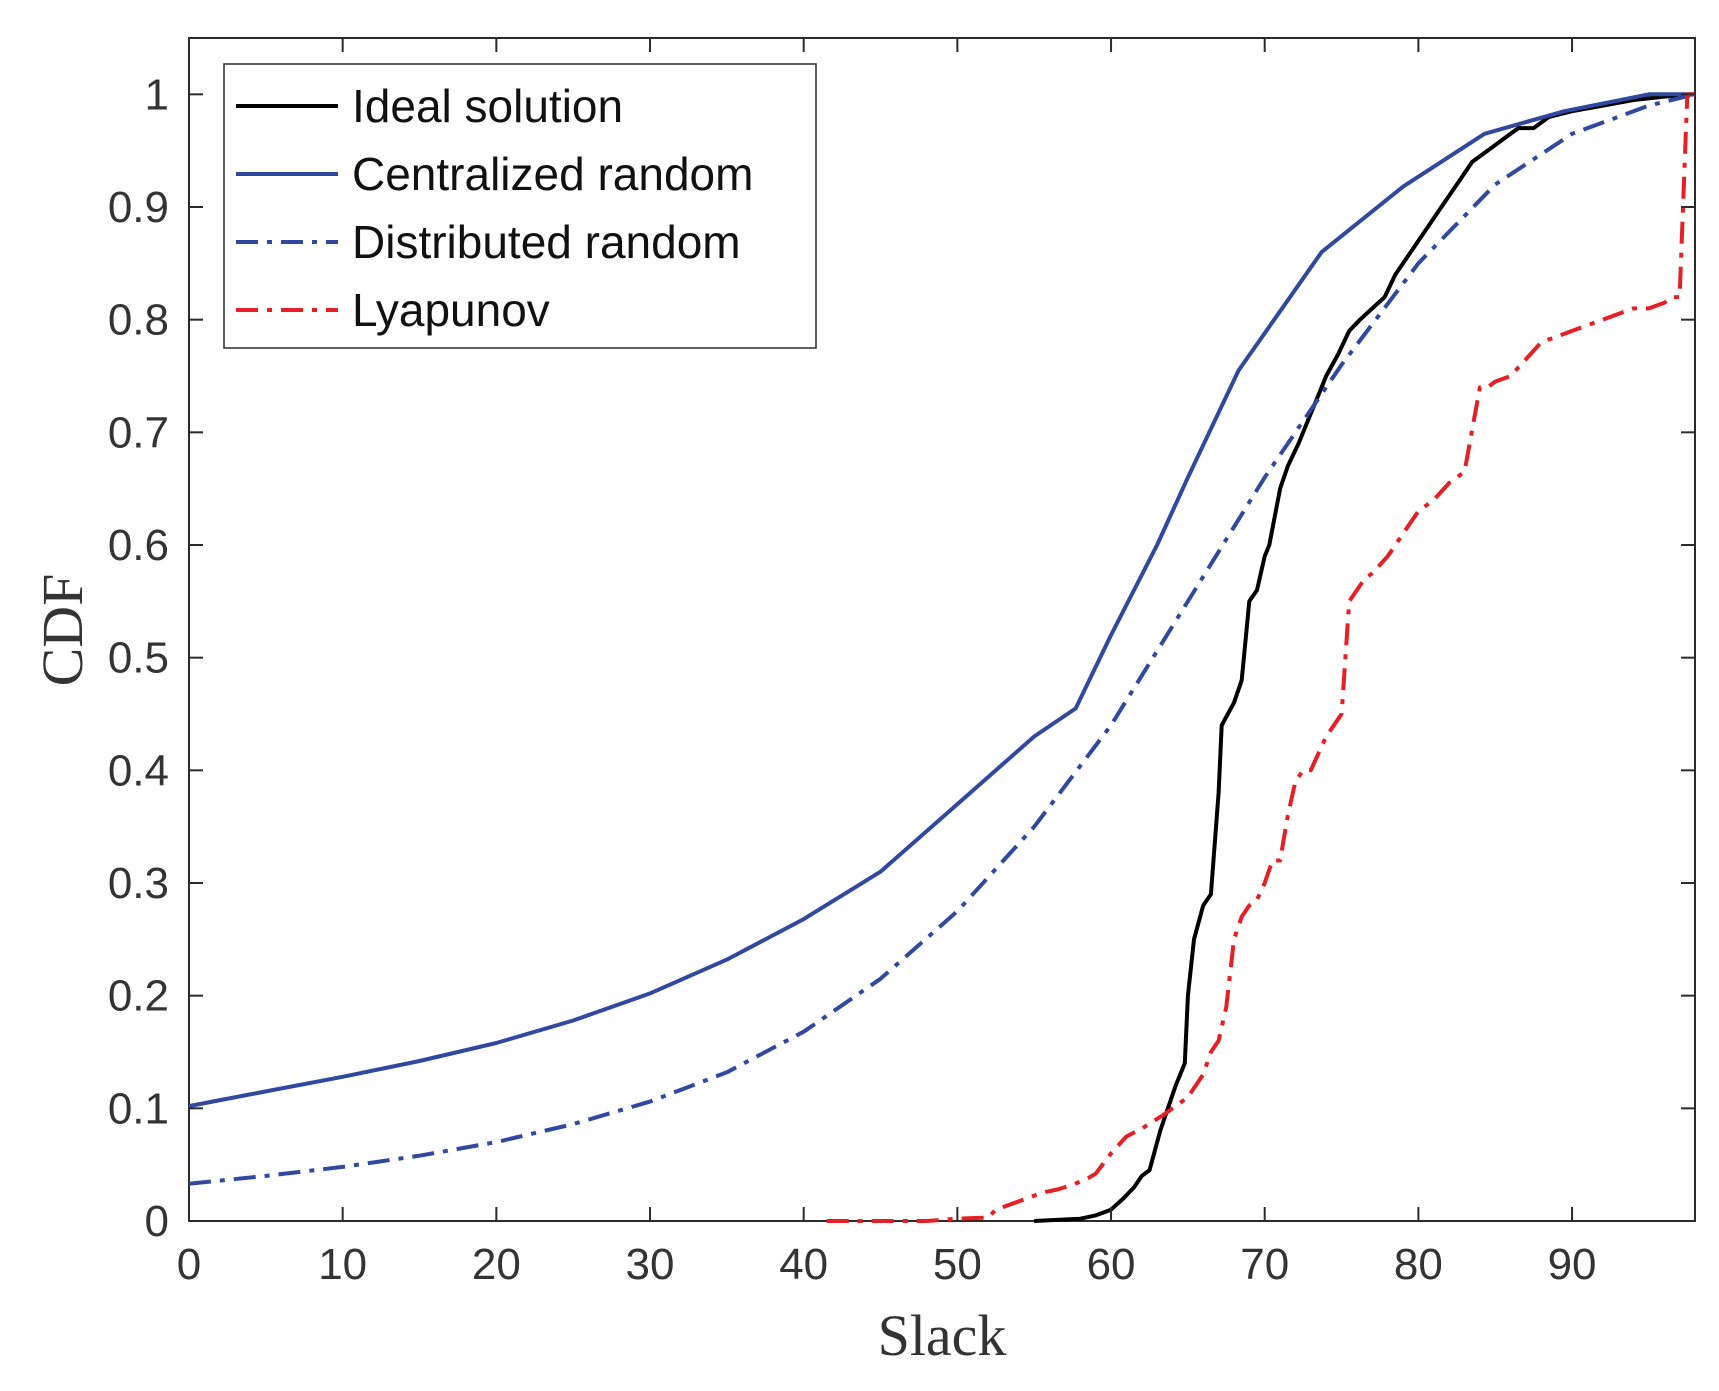 Image resolution: width=1719 pixels, height=1391 pixels. I want to click on x-tick-label: 90, so click(1572, 1264).